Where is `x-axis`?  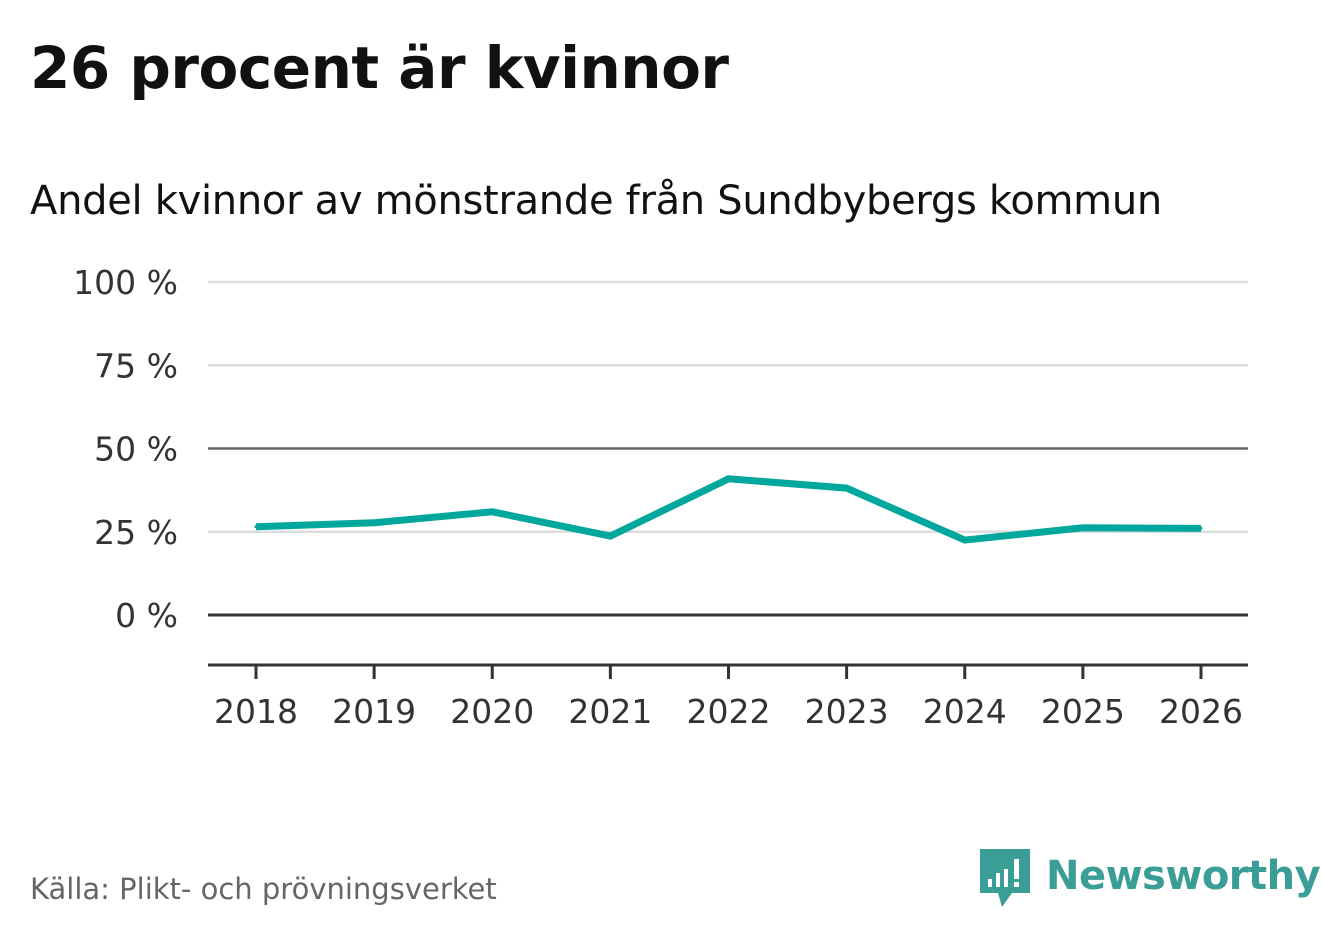
x-axis is located at coordinates (728, 671).